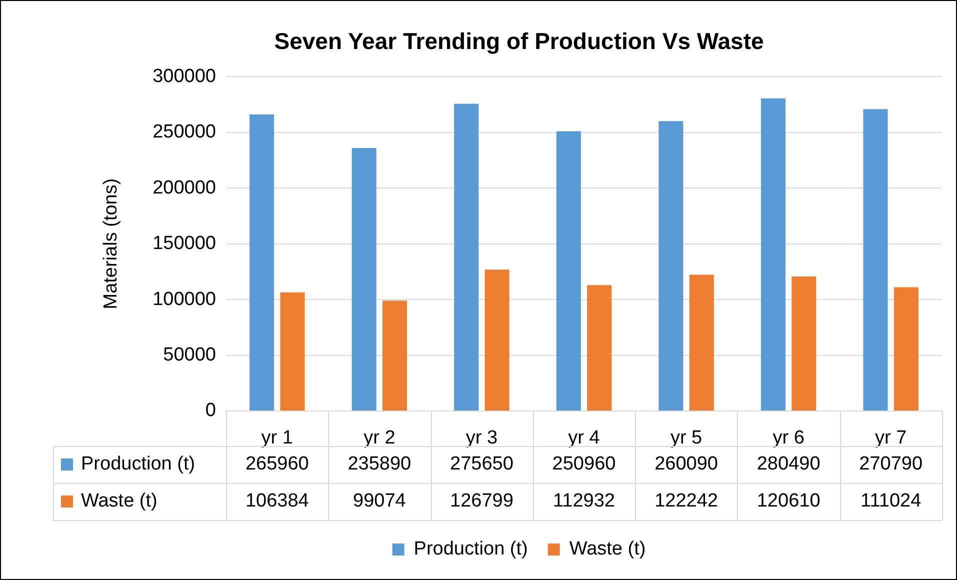 The image size is (957, 580). What do you see at coordinates (210, 411) in the screenshot?
I see `y-tick-label: 0` at bounding box center [210, 411].